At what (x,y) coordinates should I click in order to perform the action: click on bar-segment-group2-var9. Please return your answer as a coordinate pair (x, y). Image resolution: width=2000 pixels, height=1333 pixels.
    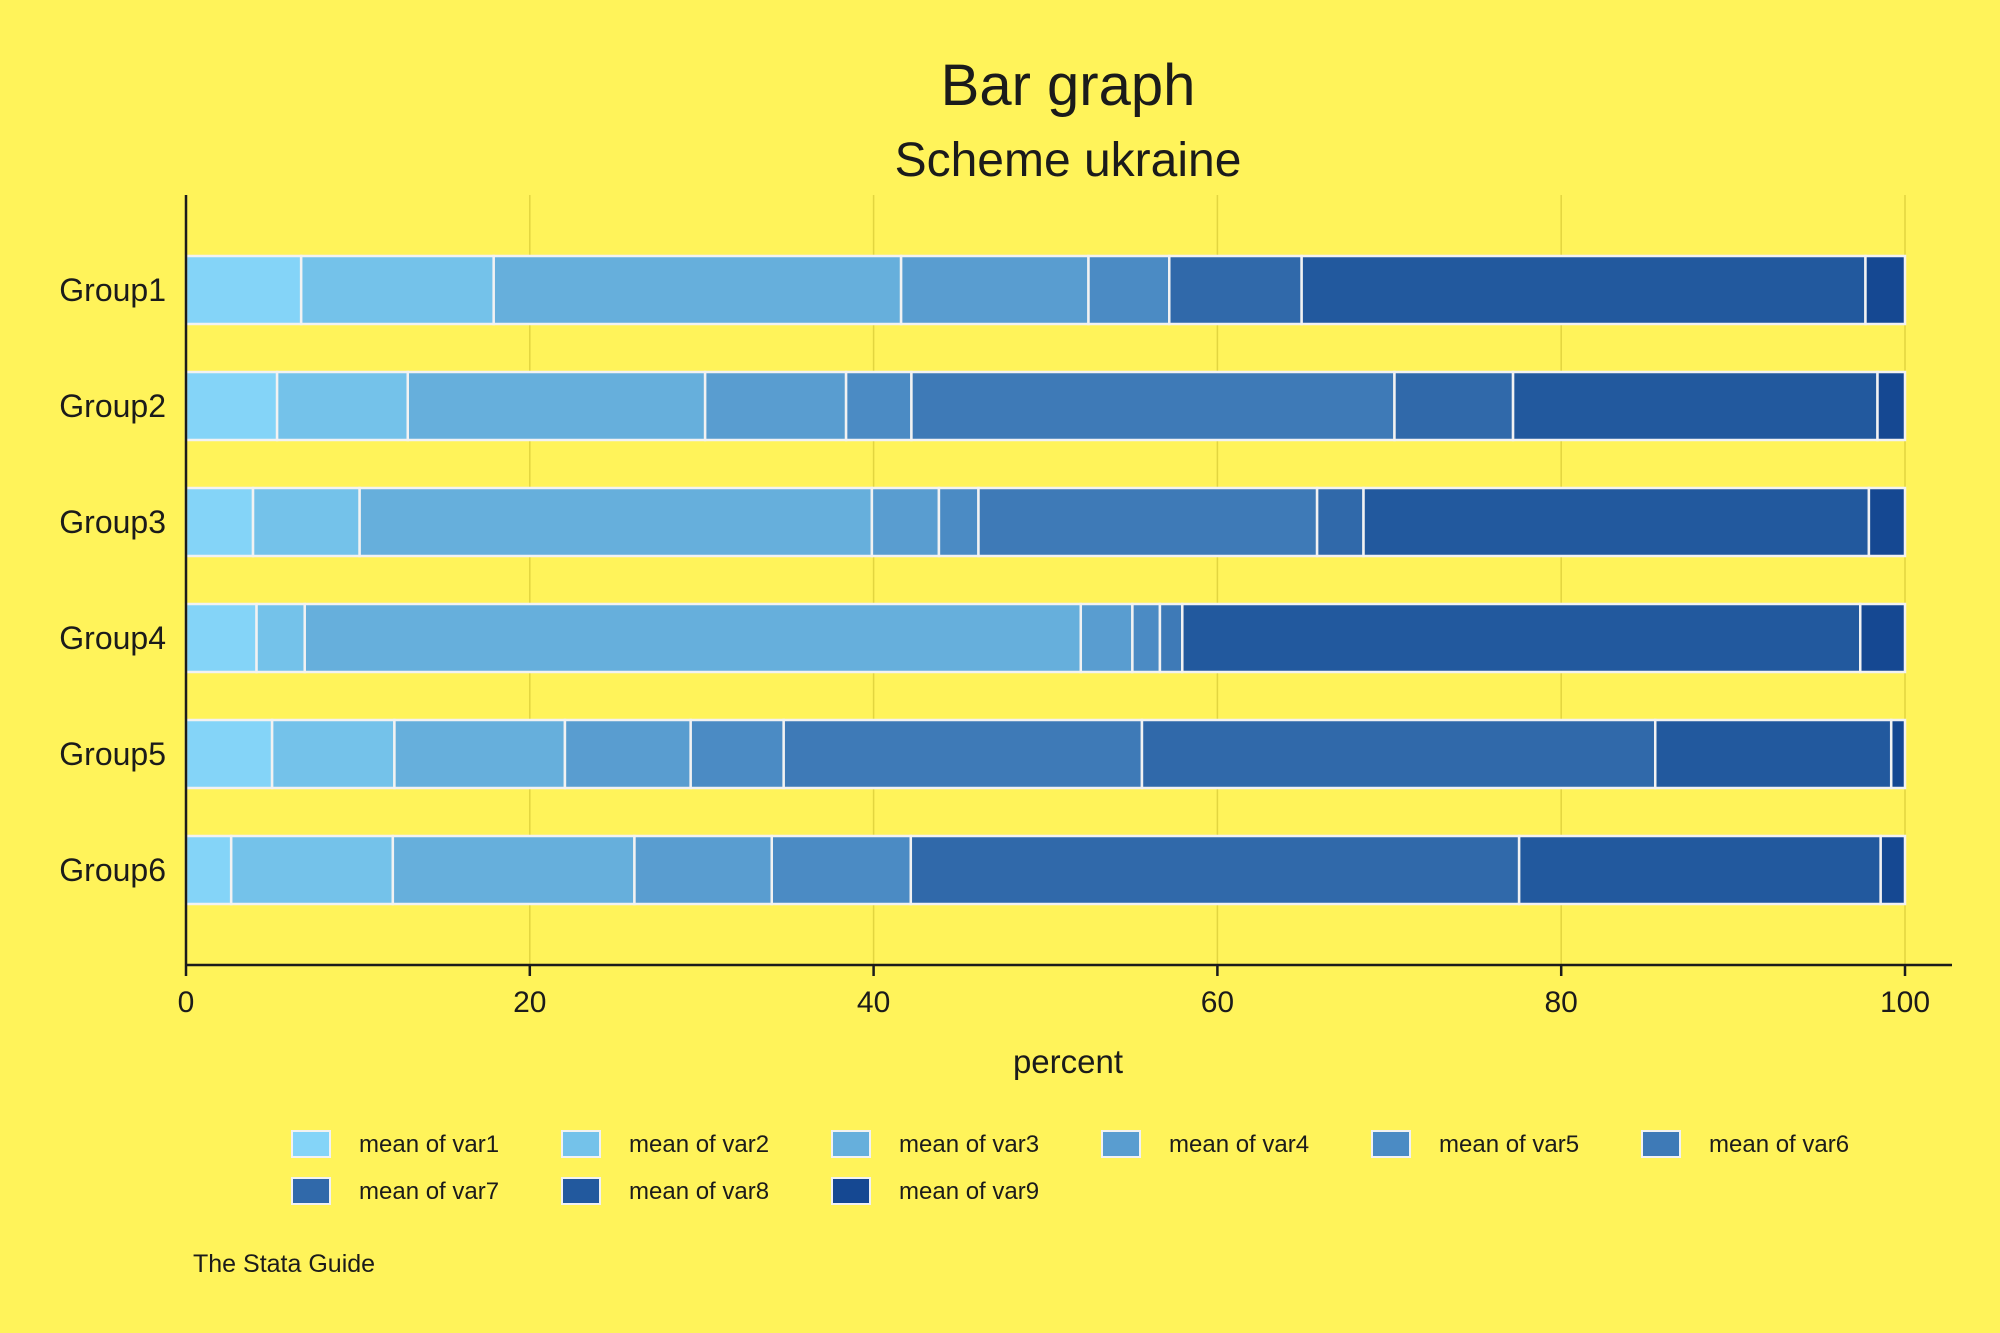
    Looking at the image, I should click on (1891, 406).